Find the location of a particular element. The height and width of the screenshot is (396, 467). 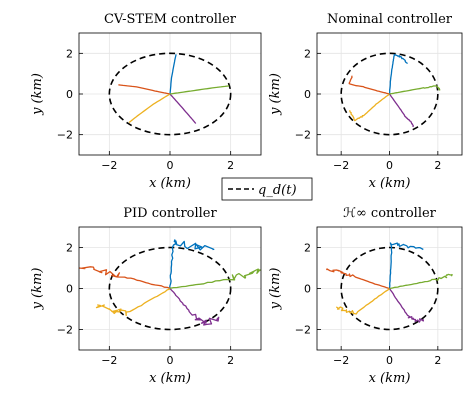

chart-title: PID controller is located at coordinates (170, 213).